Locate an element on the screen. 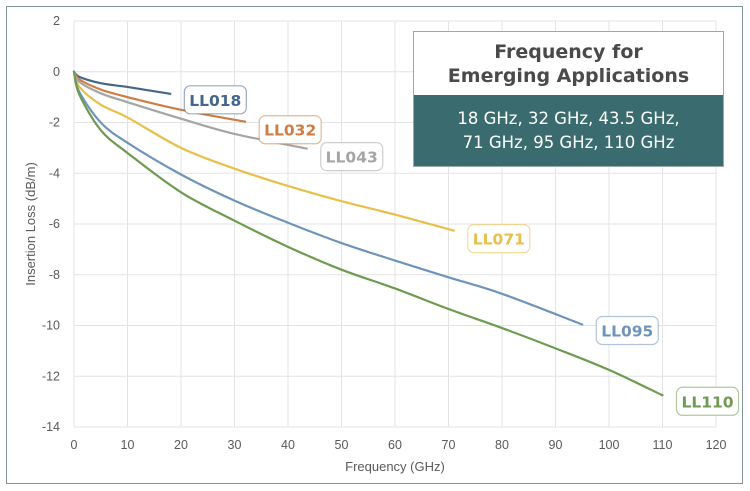  x-tick-label: 100 is located at coordinates (609, 445).